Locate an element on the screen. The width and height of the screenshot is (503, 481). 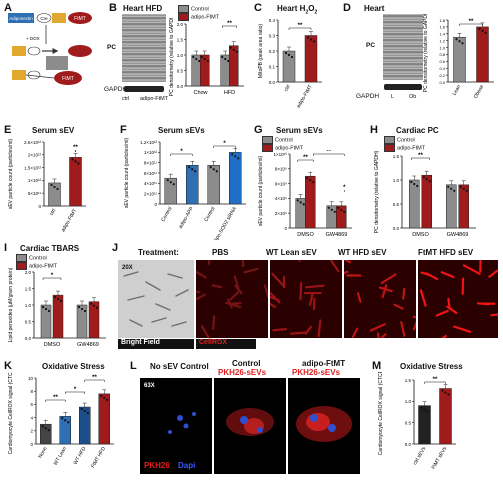
x-tick-label: Control is located at coordinates (166, 214).